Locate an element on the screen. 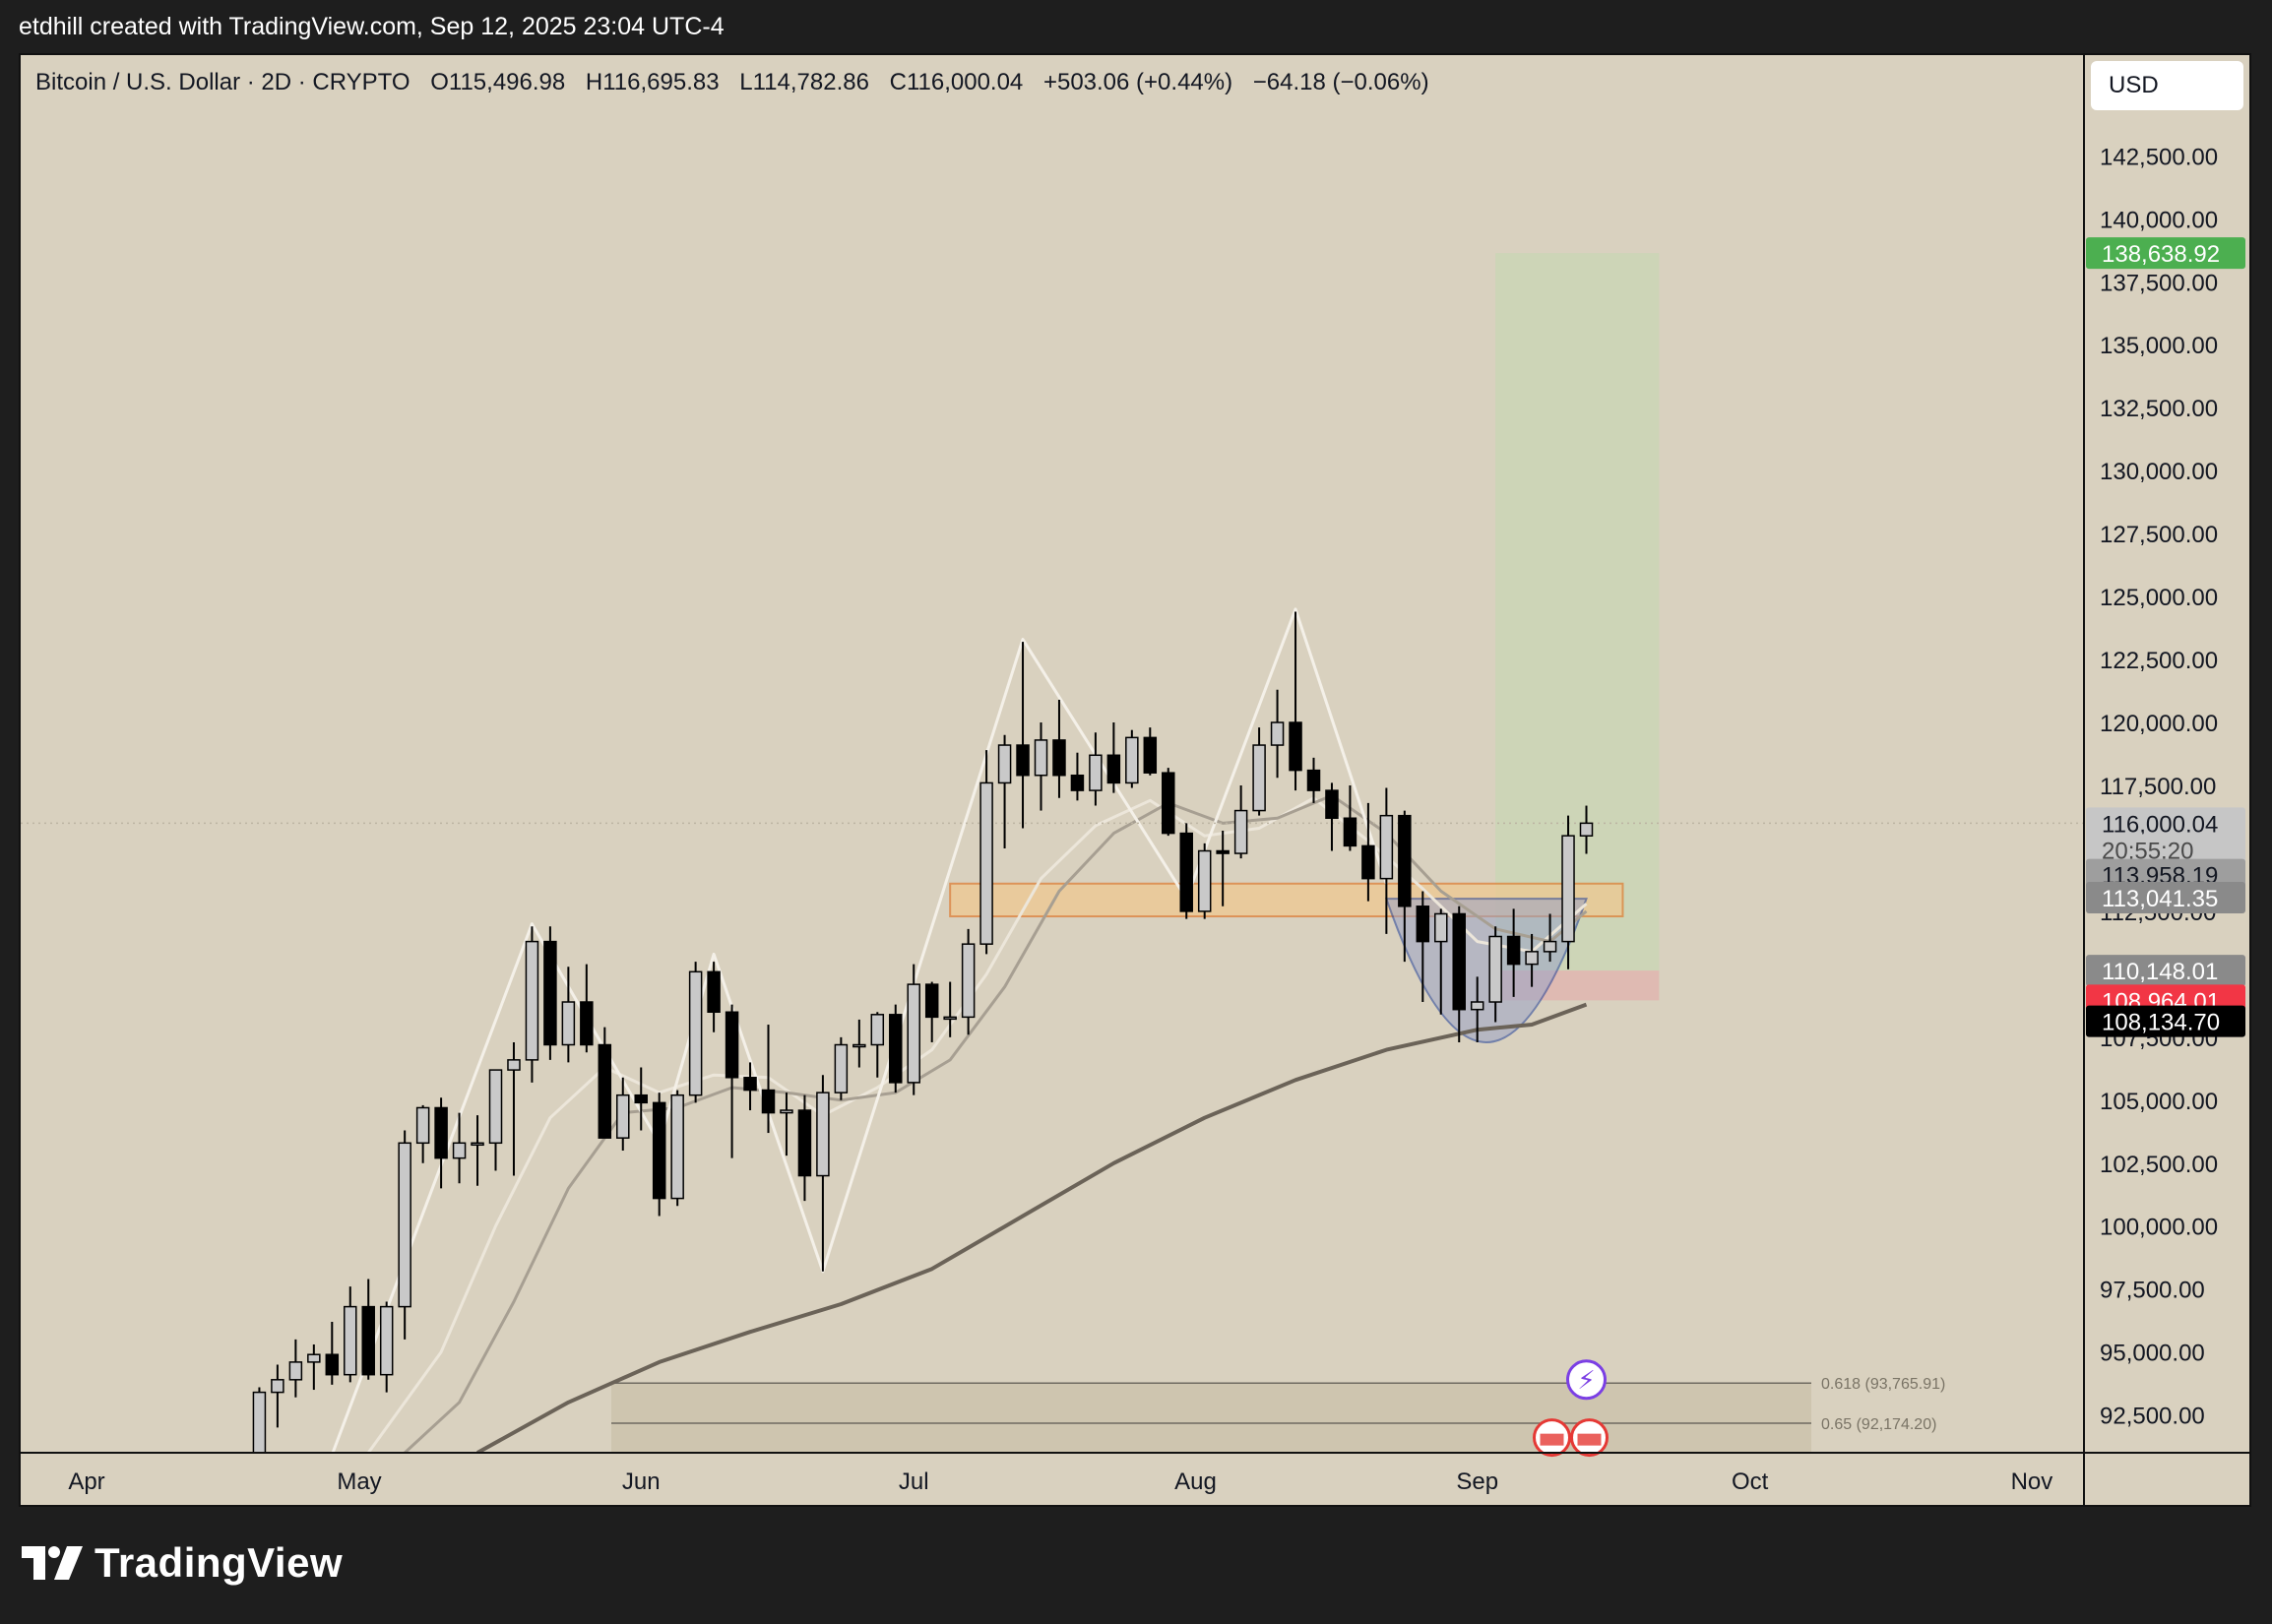 The image size is (2272, 1624). time-tick-label: Nov is located at coordinates (2032, 1481).